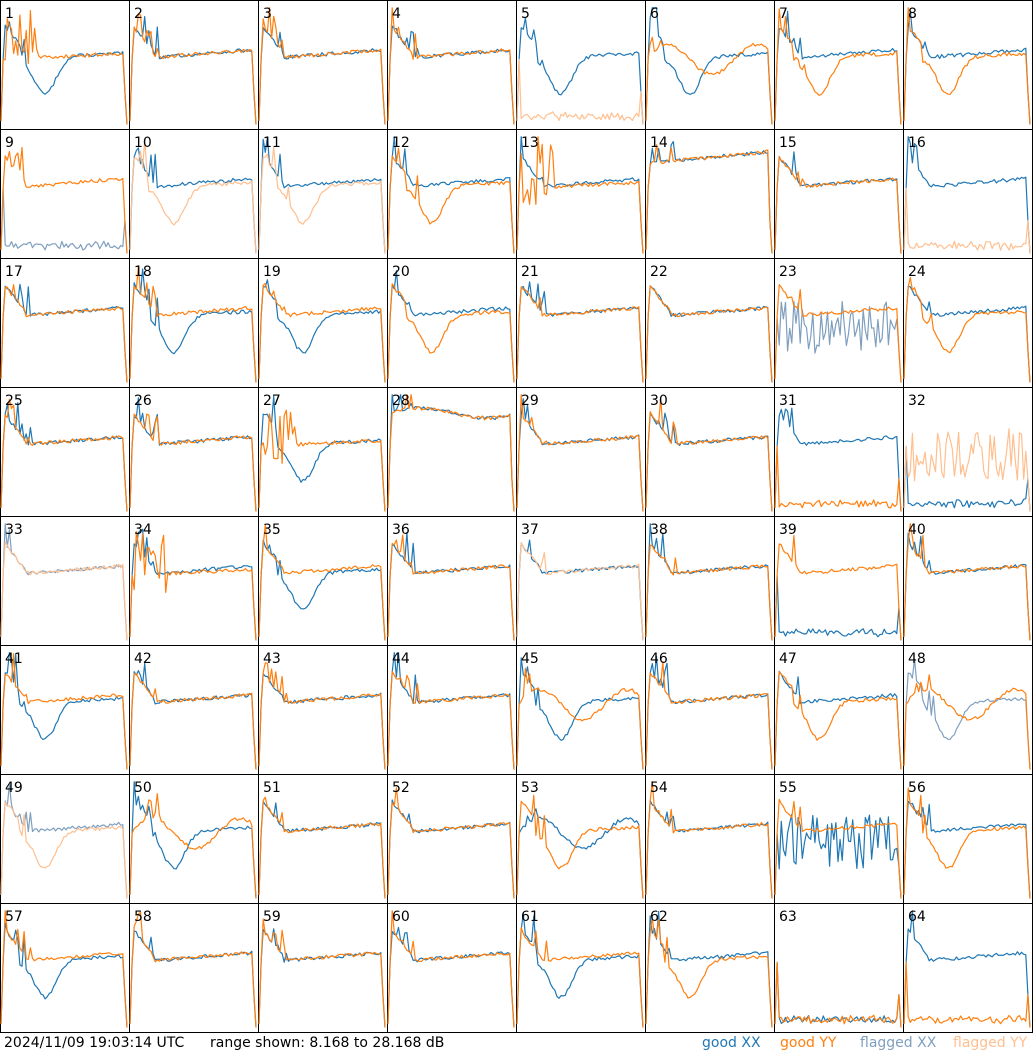 This screenshot has width=1033, height=1053. I want to click on panel-label: 37, so click(530, 530).